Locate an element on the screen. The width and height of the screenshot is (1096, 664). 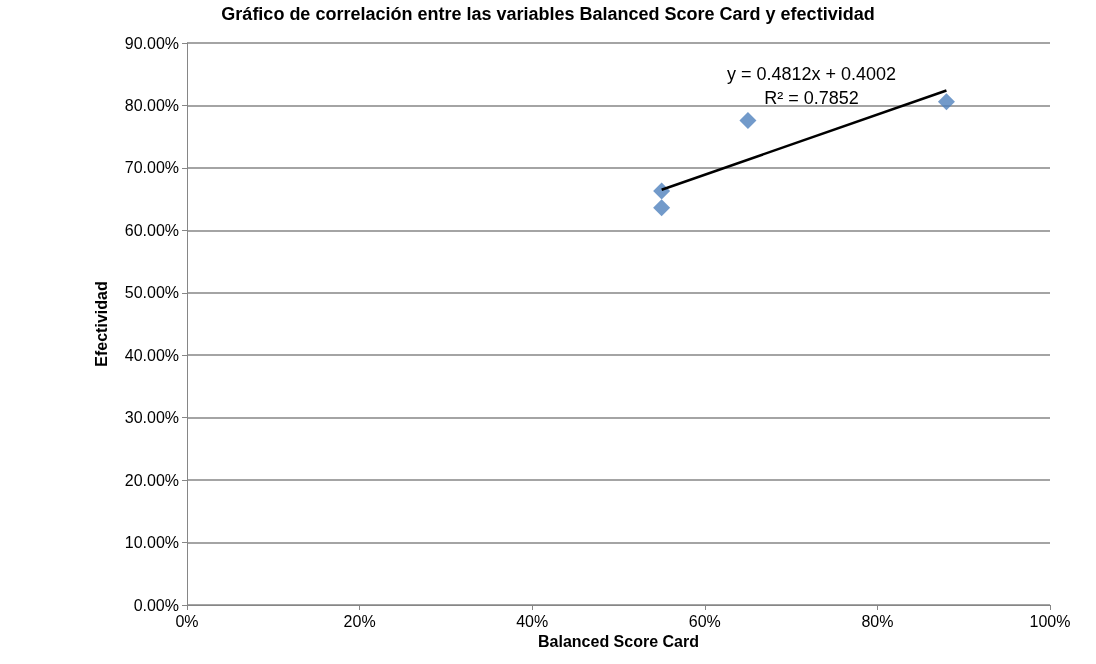
x-axis-title: Balanced Score Card is located at coordinates (618, 642).